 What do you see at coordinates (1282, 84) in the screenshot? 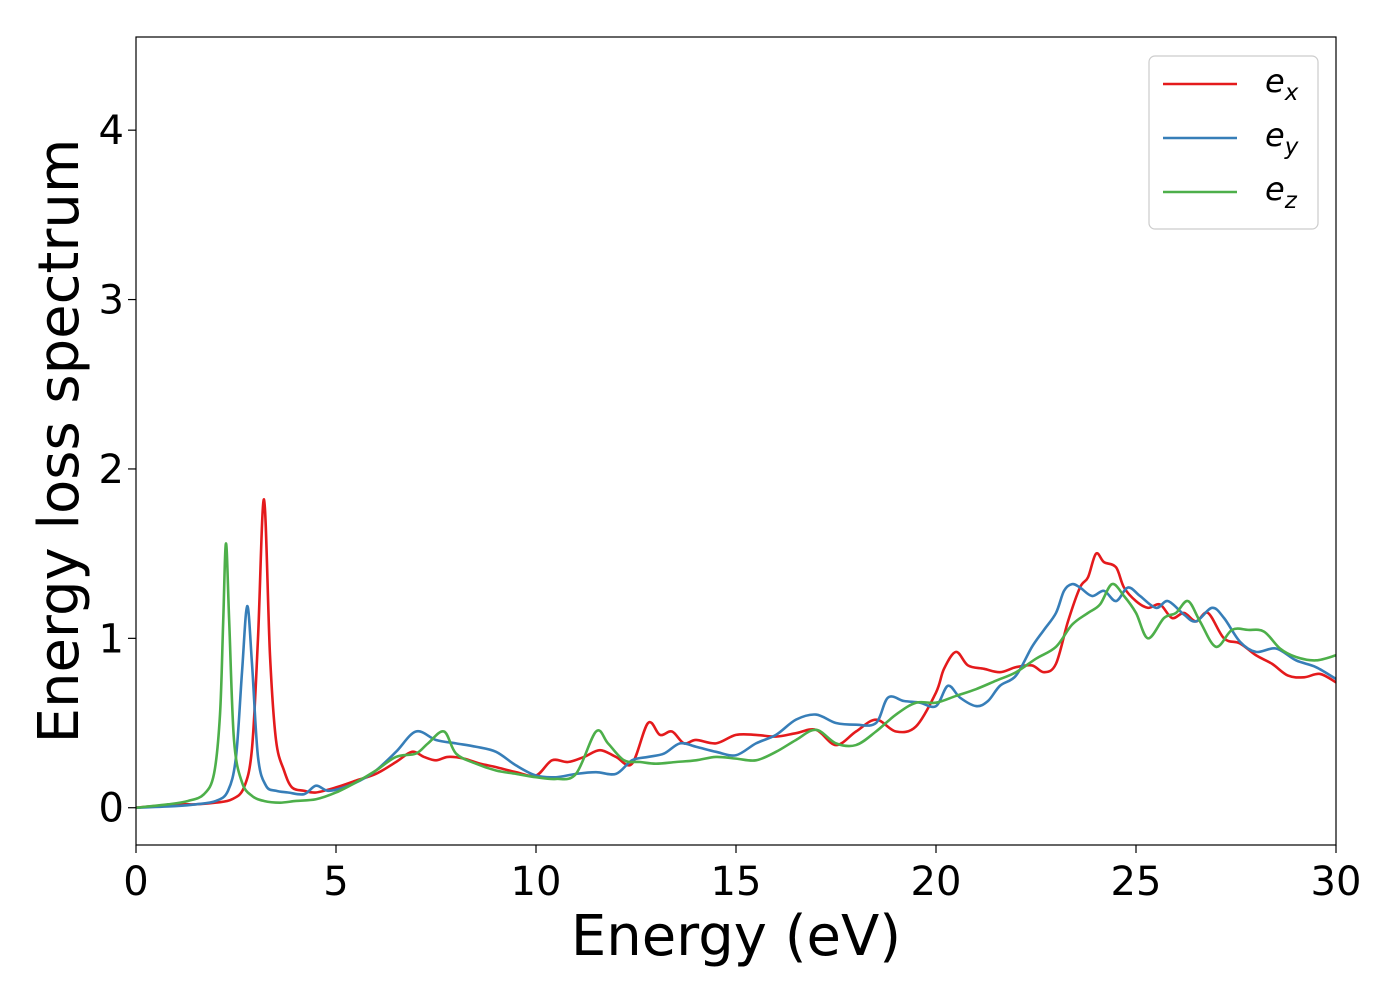
I see `legend-label: ex` at bounding box center [1282, 84].